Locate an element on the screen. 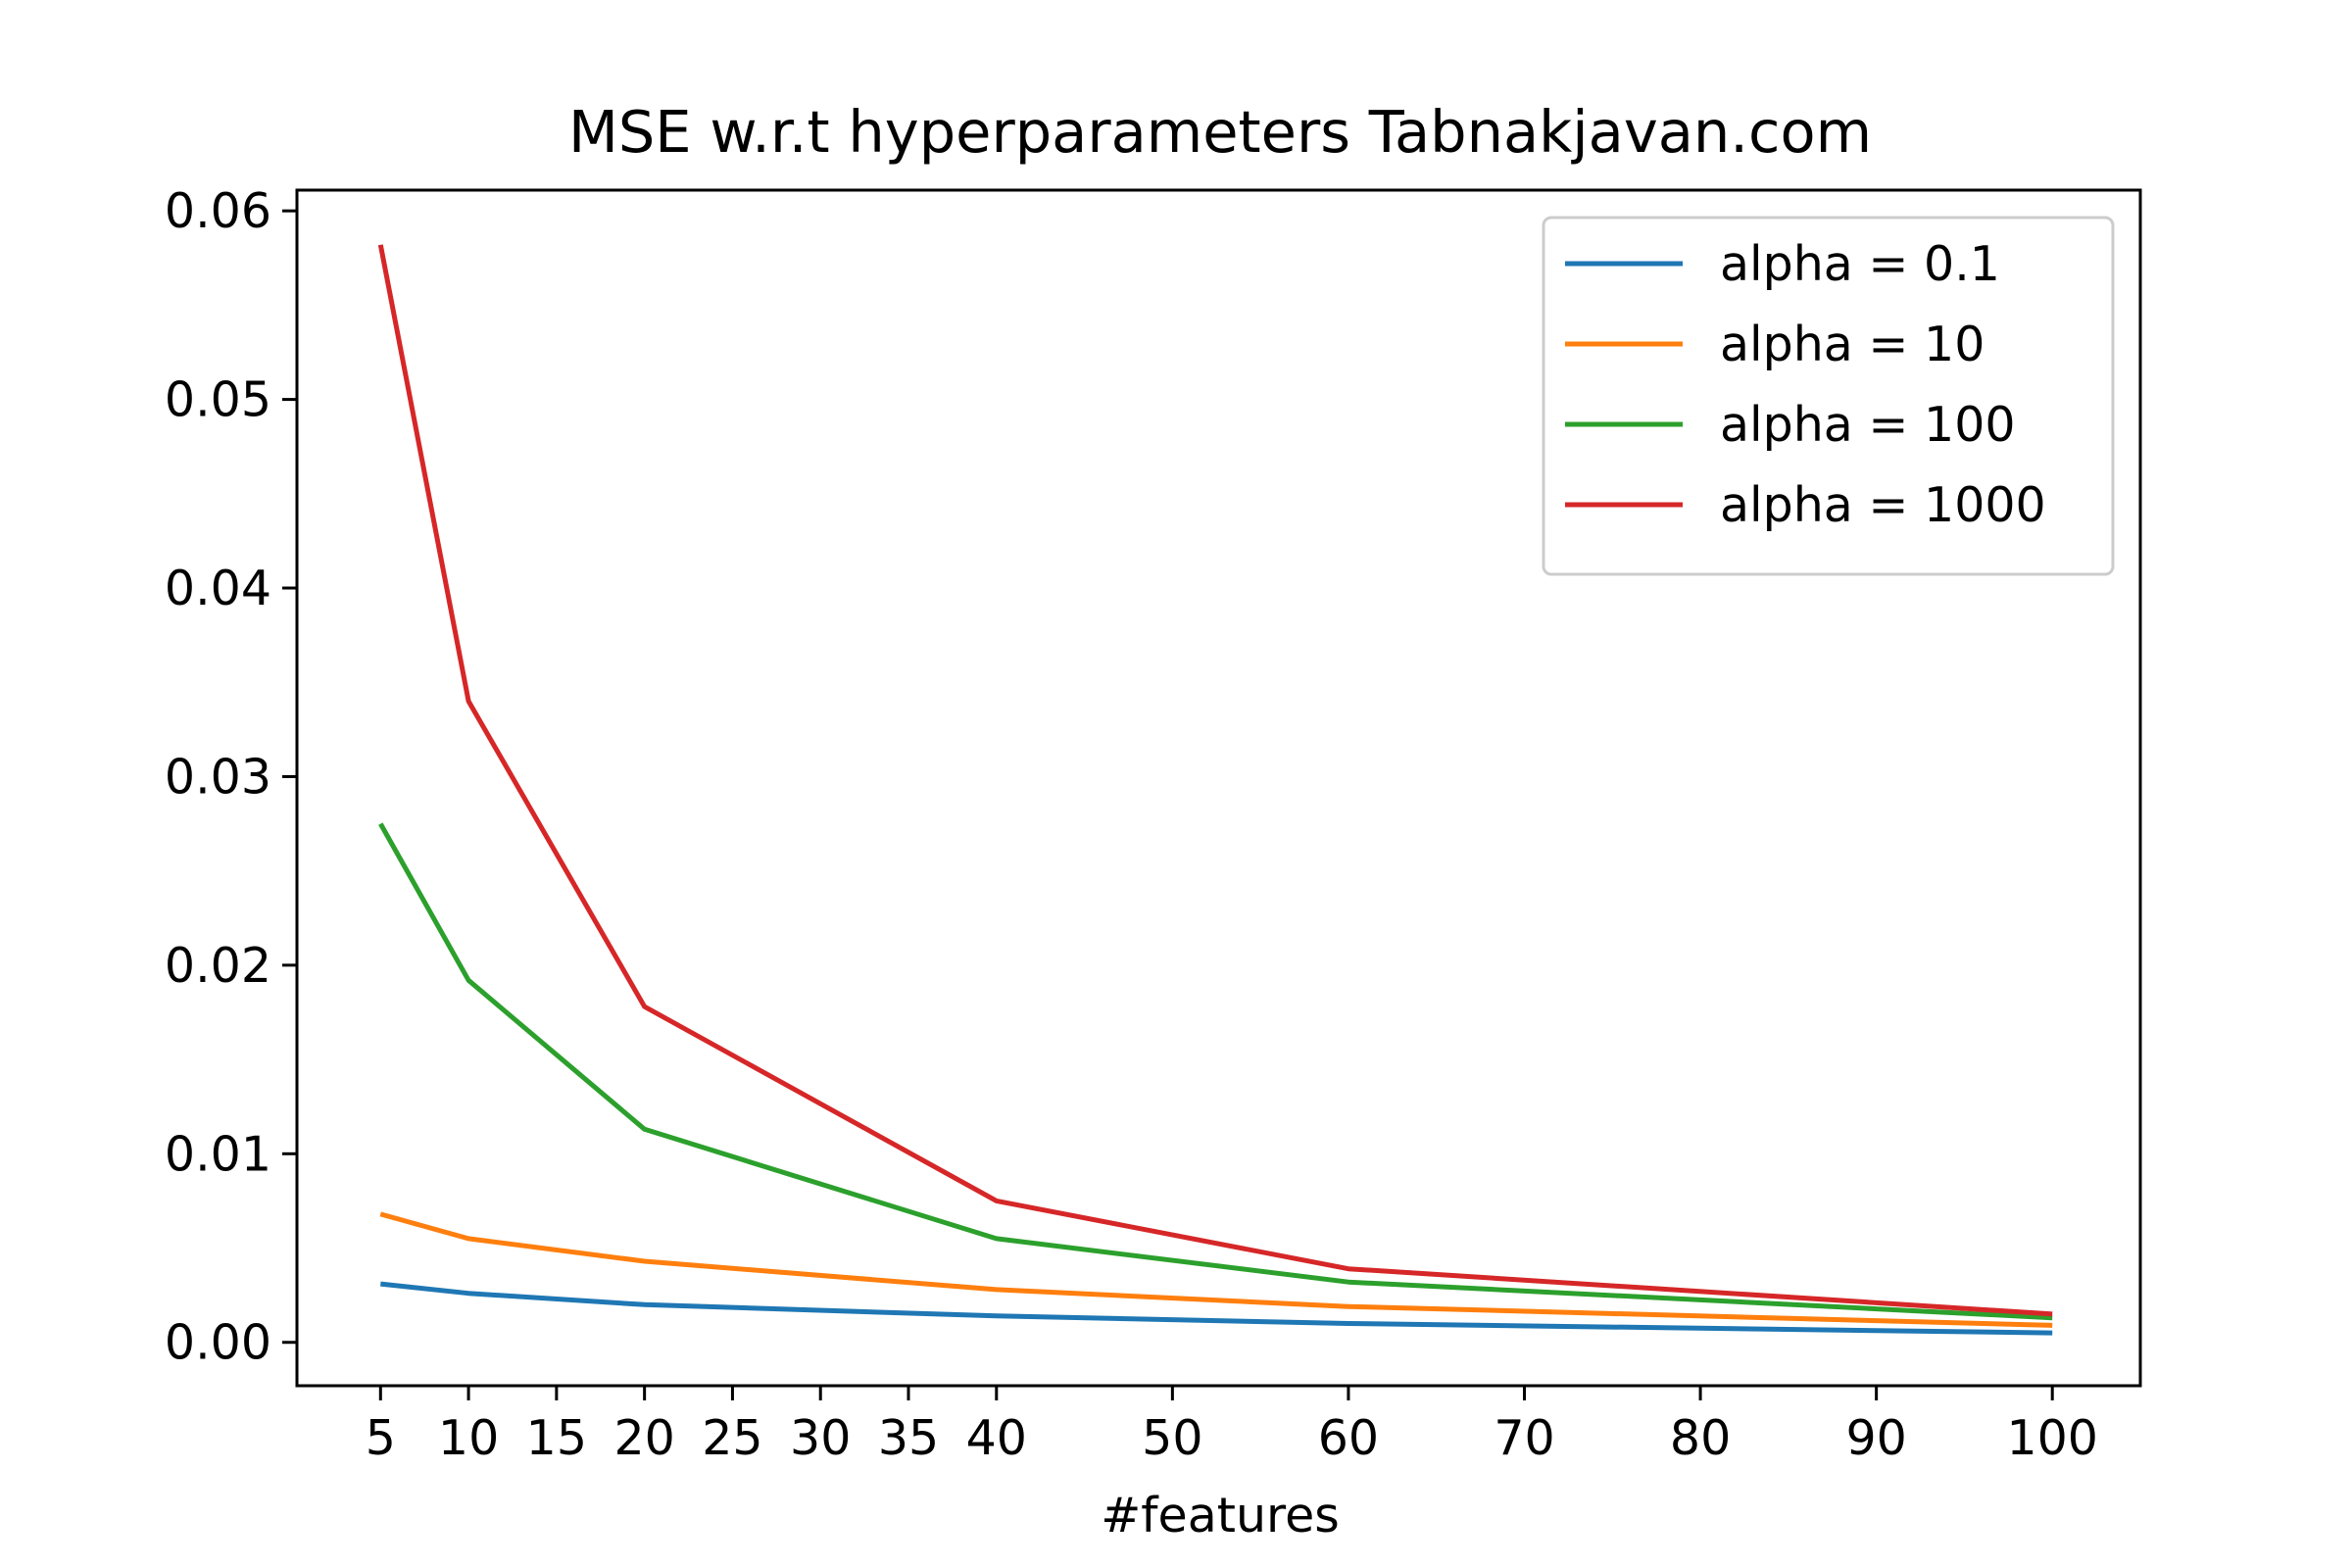 This screenshot has width=2352, height=1568. x-tick-label: 10 is located at coordinates (468, 1438).